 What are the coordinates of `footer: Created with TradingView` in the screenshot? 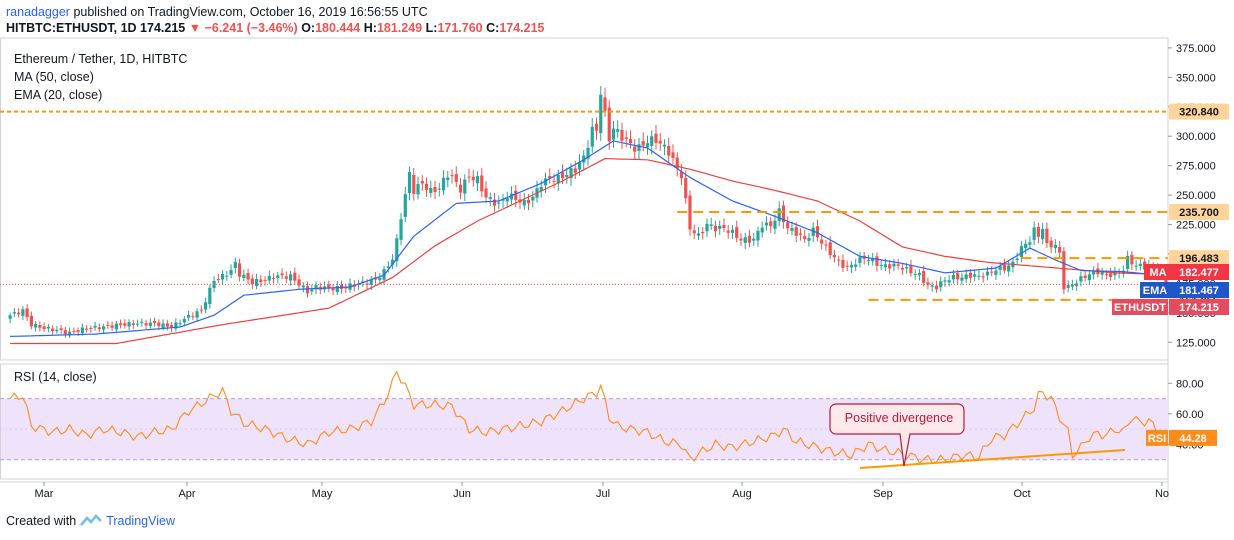 It's located at (90, 521).